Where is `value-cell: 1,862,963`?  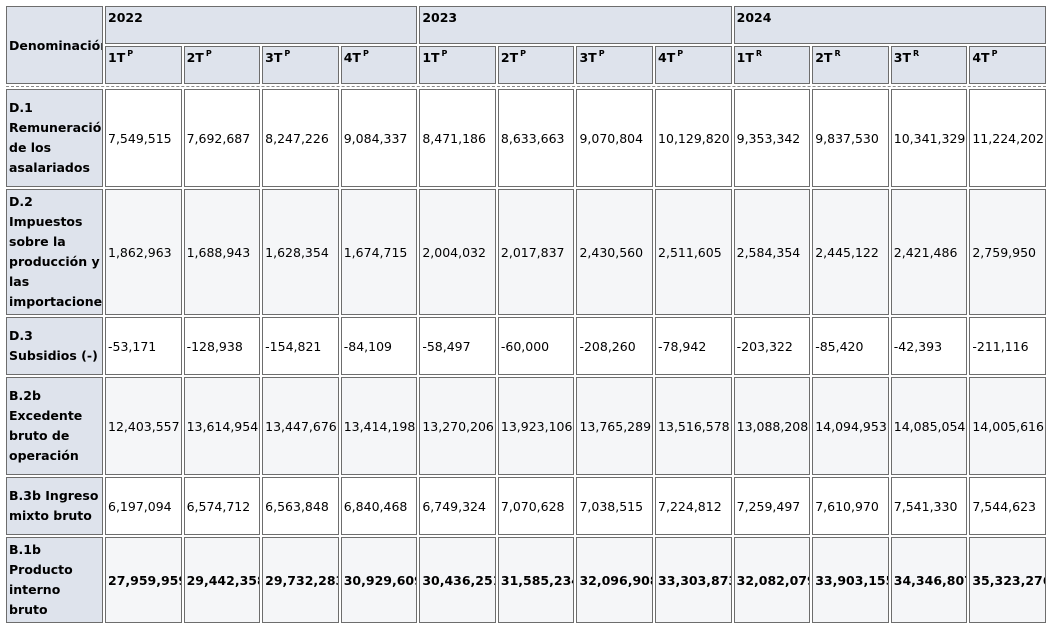 value-cell: 1,862,963 is located at coordinates (143, 252).